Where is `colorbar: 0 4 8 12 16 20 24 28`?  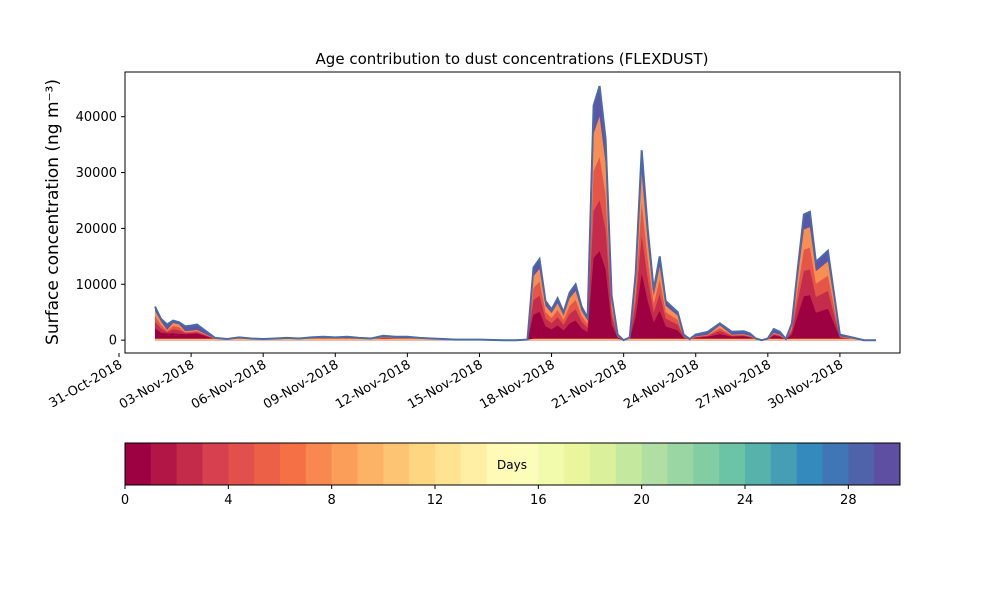
colorbar: 0 4 8 12 16 20 24 28 is located at coordinates (511, 475).